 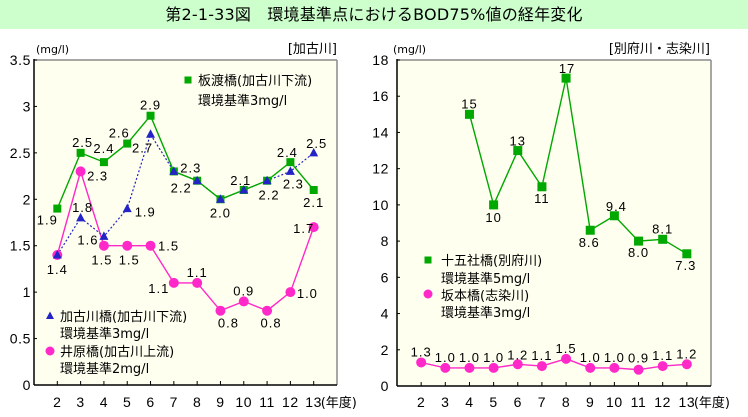 I want to click on data-label: 1.4, so click(x=57, y=269).